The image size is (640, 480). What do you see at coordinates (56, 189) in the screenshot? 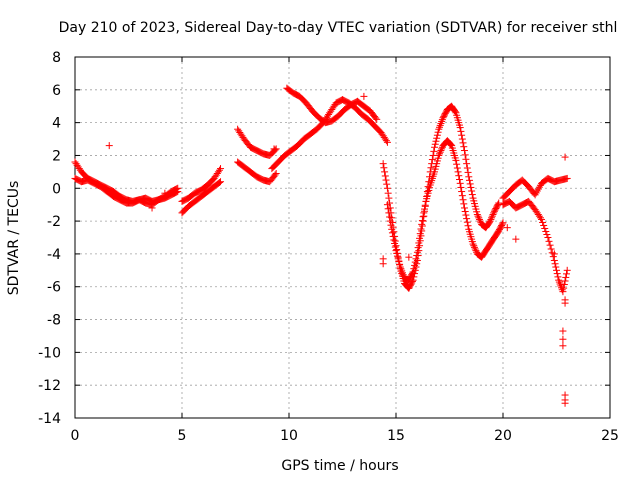
I see `y-tick-label: 0` at bounding box center [56, 189].